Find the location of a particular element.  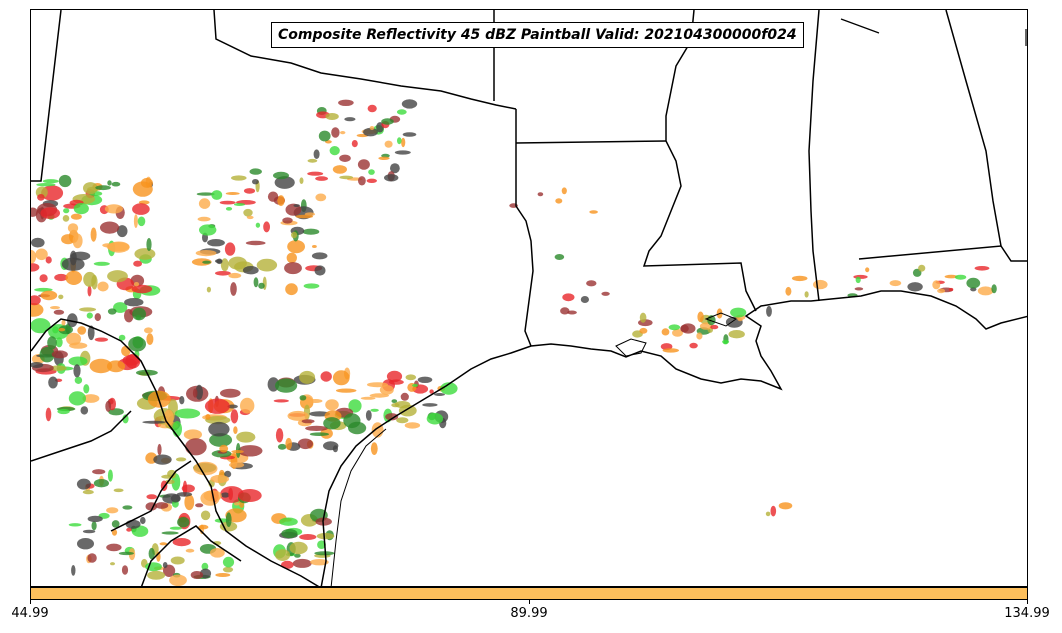

border-tx-la is located at coordinates (524, 228).